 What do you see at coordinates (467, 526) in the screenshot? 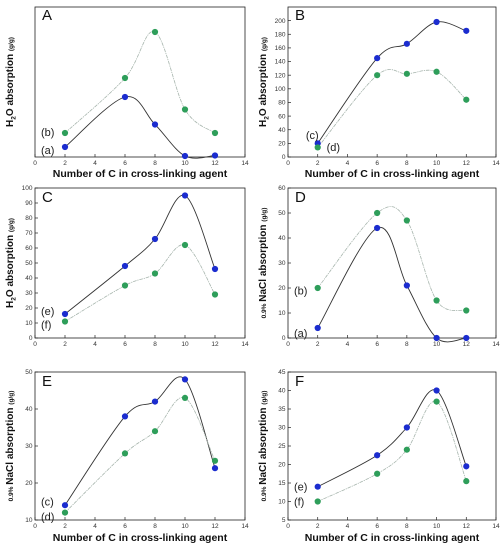
I see `x-tick-label: 12` at bounding box center [467, 526].